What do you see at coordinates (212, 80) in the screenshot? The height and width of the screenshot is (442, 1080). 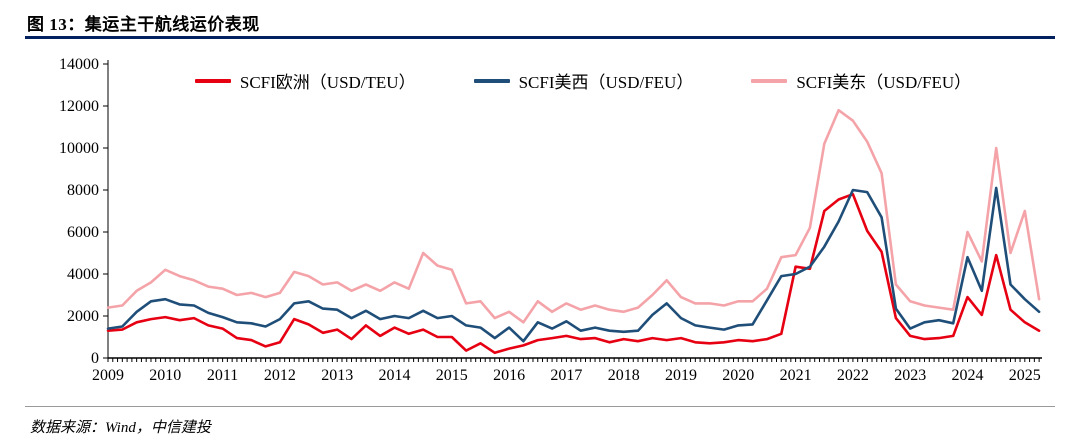 I see `legend-line-swatch-europe` at bounding box center [212, 80].